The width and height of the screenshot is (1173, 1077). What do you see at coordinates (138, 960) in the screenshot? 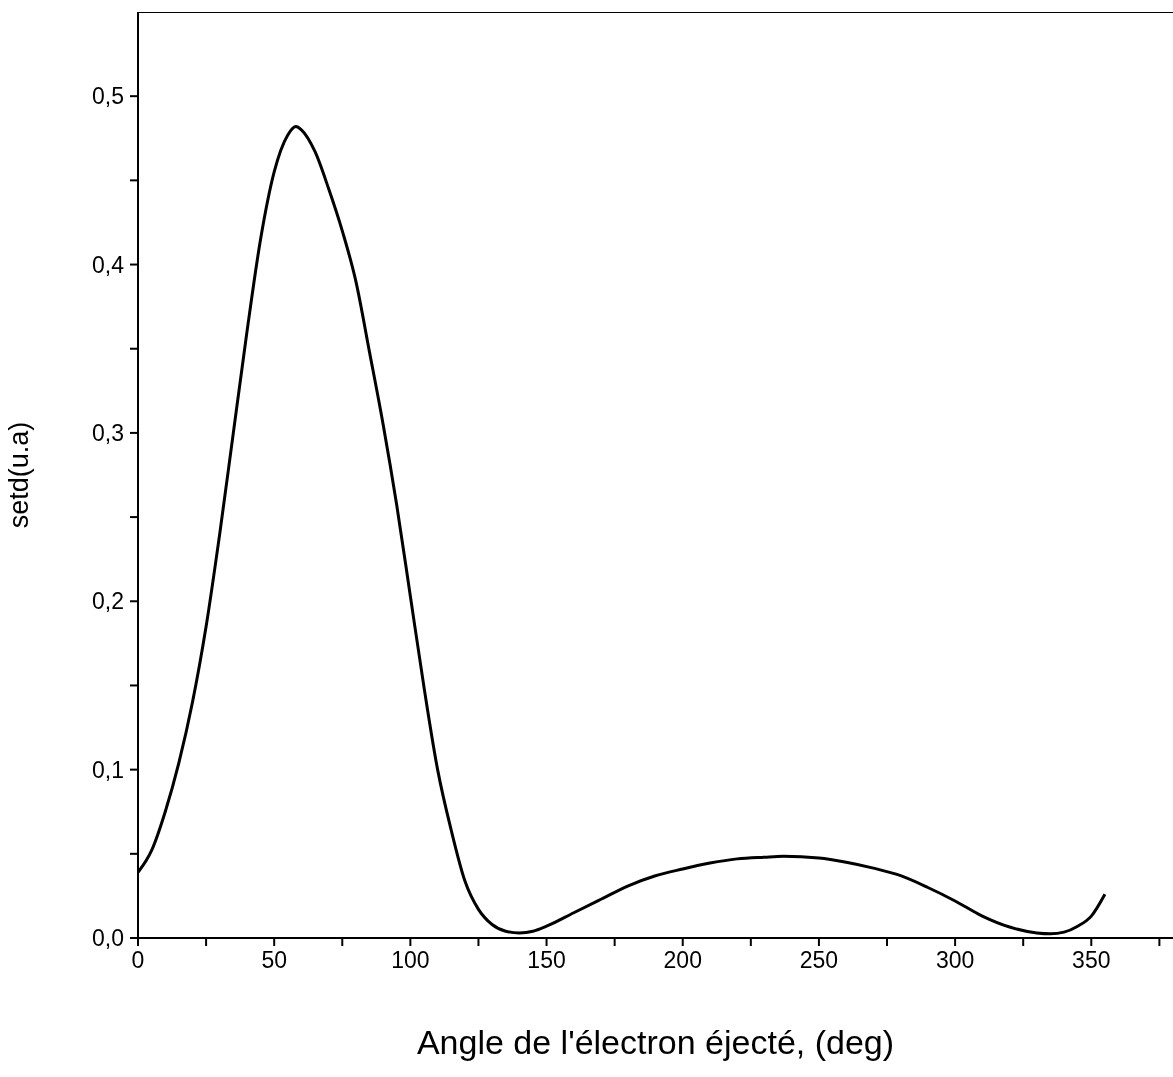
I see `x-tick-label: 0` at bounding box center [138, 960].